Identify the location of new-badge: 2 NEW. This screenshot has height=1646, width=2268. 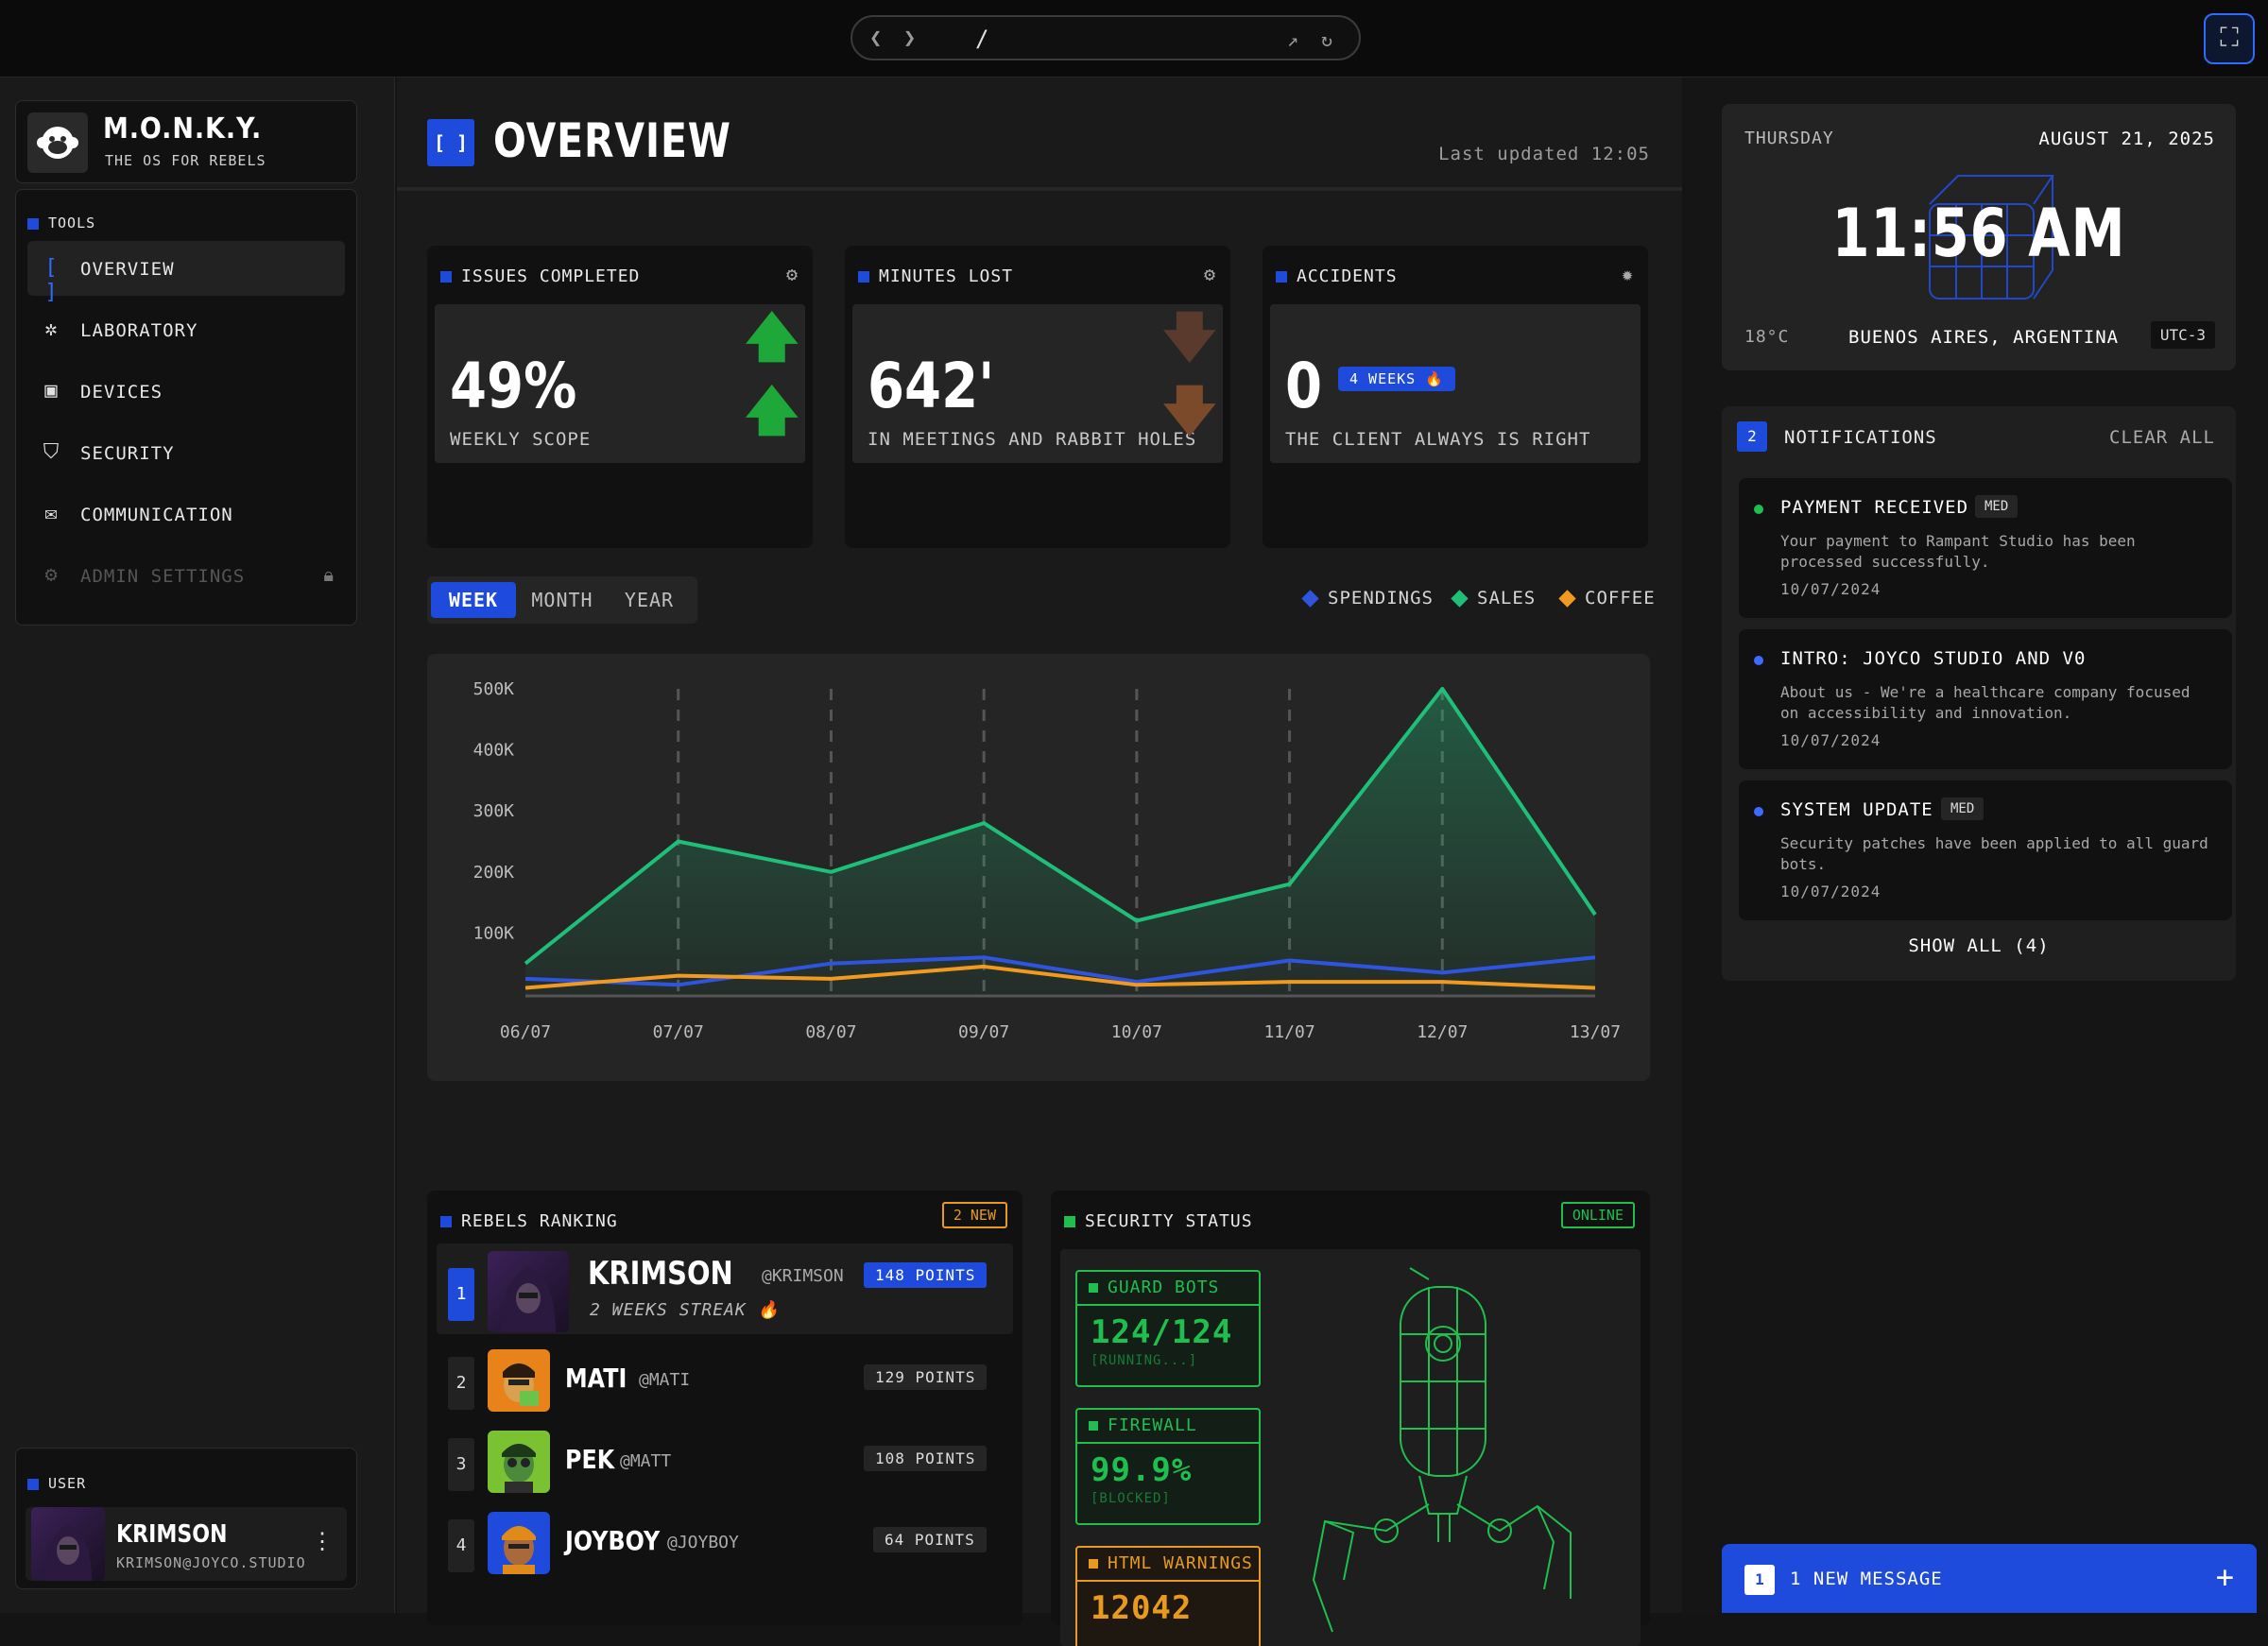
(974, 1215).